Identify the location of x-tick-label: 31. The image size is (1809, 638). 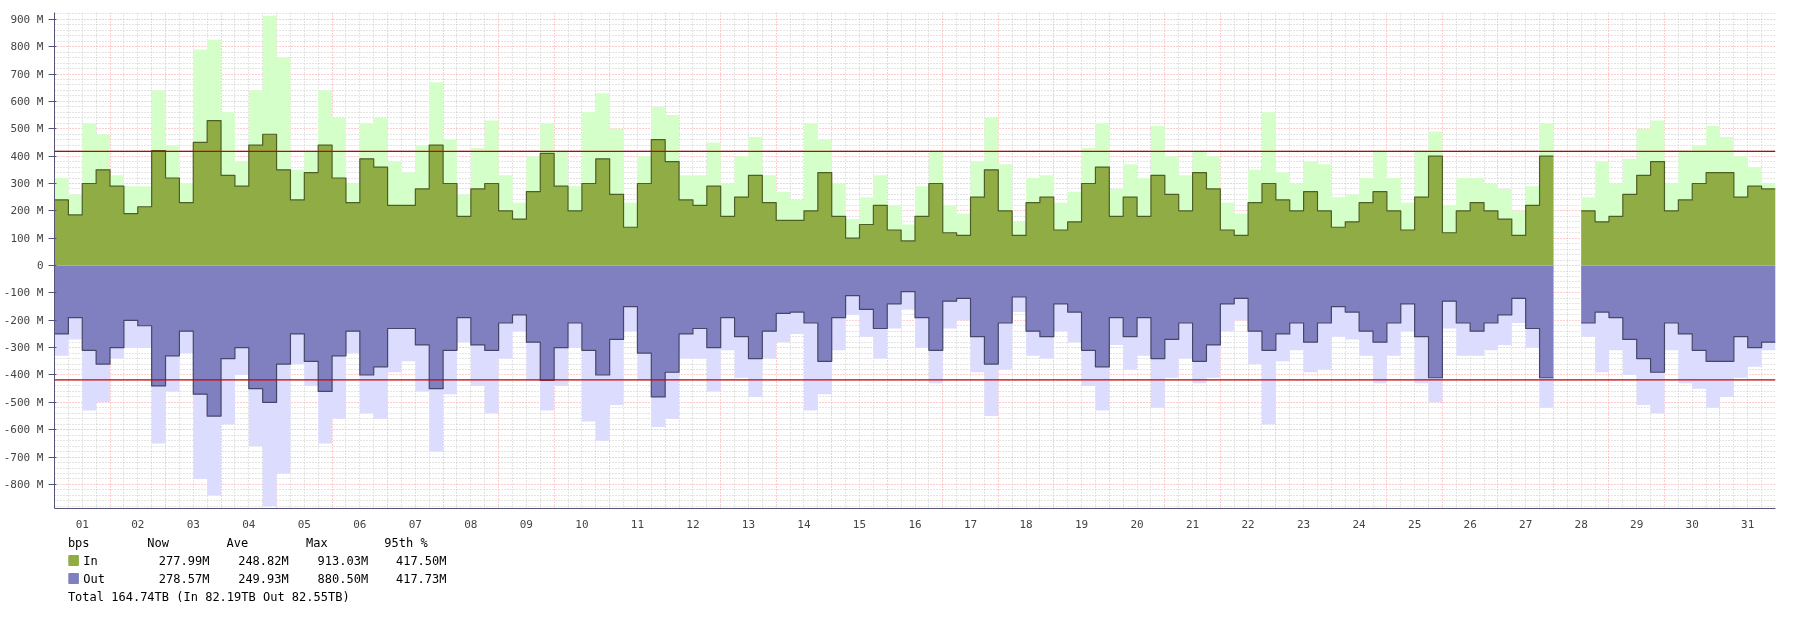
(1748, 524).